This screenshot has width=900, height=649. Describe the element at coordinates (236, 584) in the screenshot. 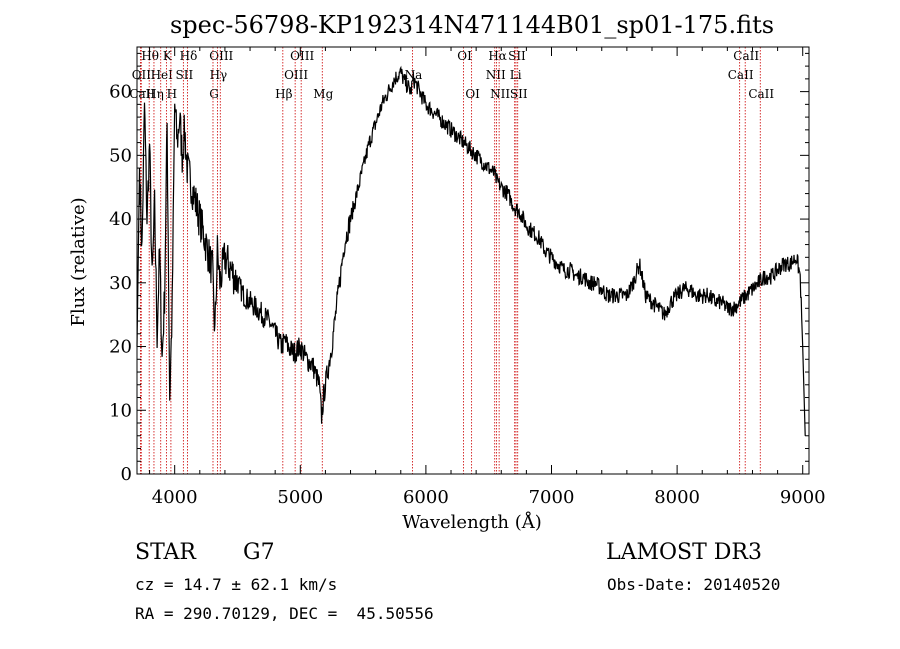

I see `redshift-info: cz = 14.7 ± 62.1 km/s` at that location.